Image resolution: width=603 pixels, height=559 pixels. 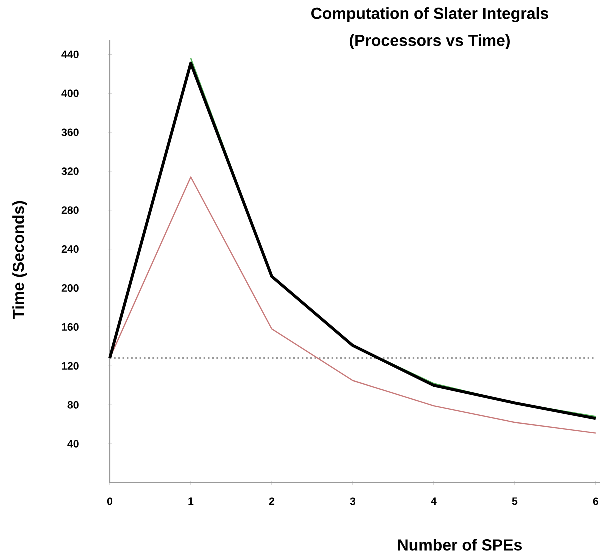 I want to click on y-tick-label: 360, so click(x=70, y=132).